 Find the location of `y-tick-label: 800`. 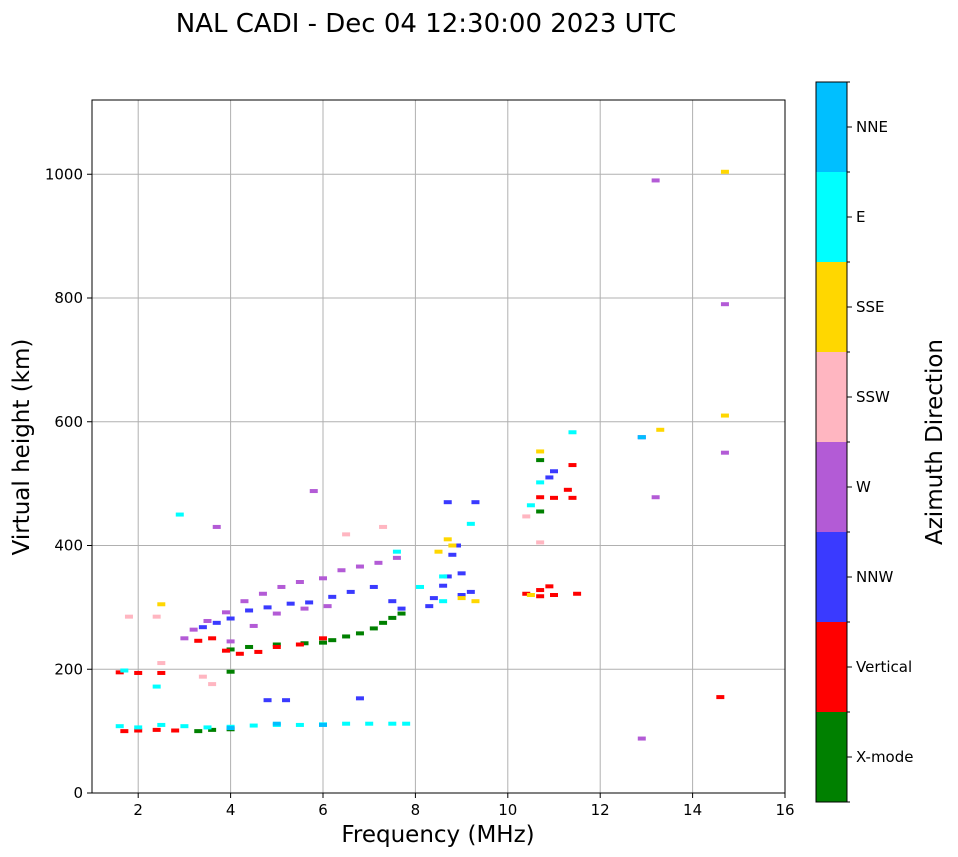

y-tick-label: 800 is located at coordinates (68, 298).